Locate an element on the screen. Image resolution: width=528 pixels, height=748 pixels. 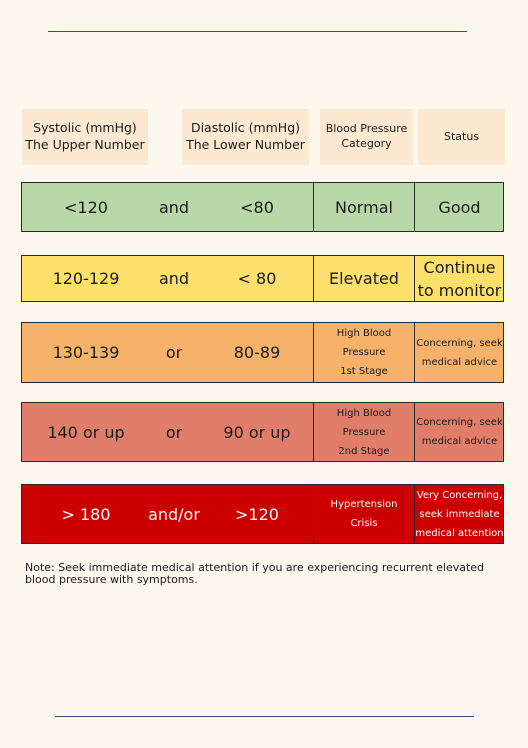
bottom-divider is located at coordinates (264, 716).